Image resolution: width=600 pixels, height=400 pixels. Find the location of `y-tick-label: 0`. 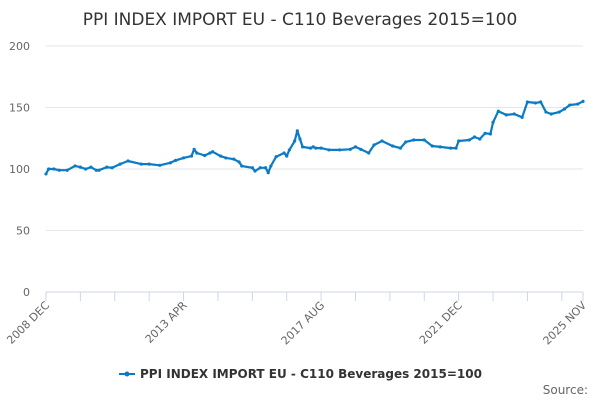

y-tick-label: 0 is located at coordinates (26, 292).